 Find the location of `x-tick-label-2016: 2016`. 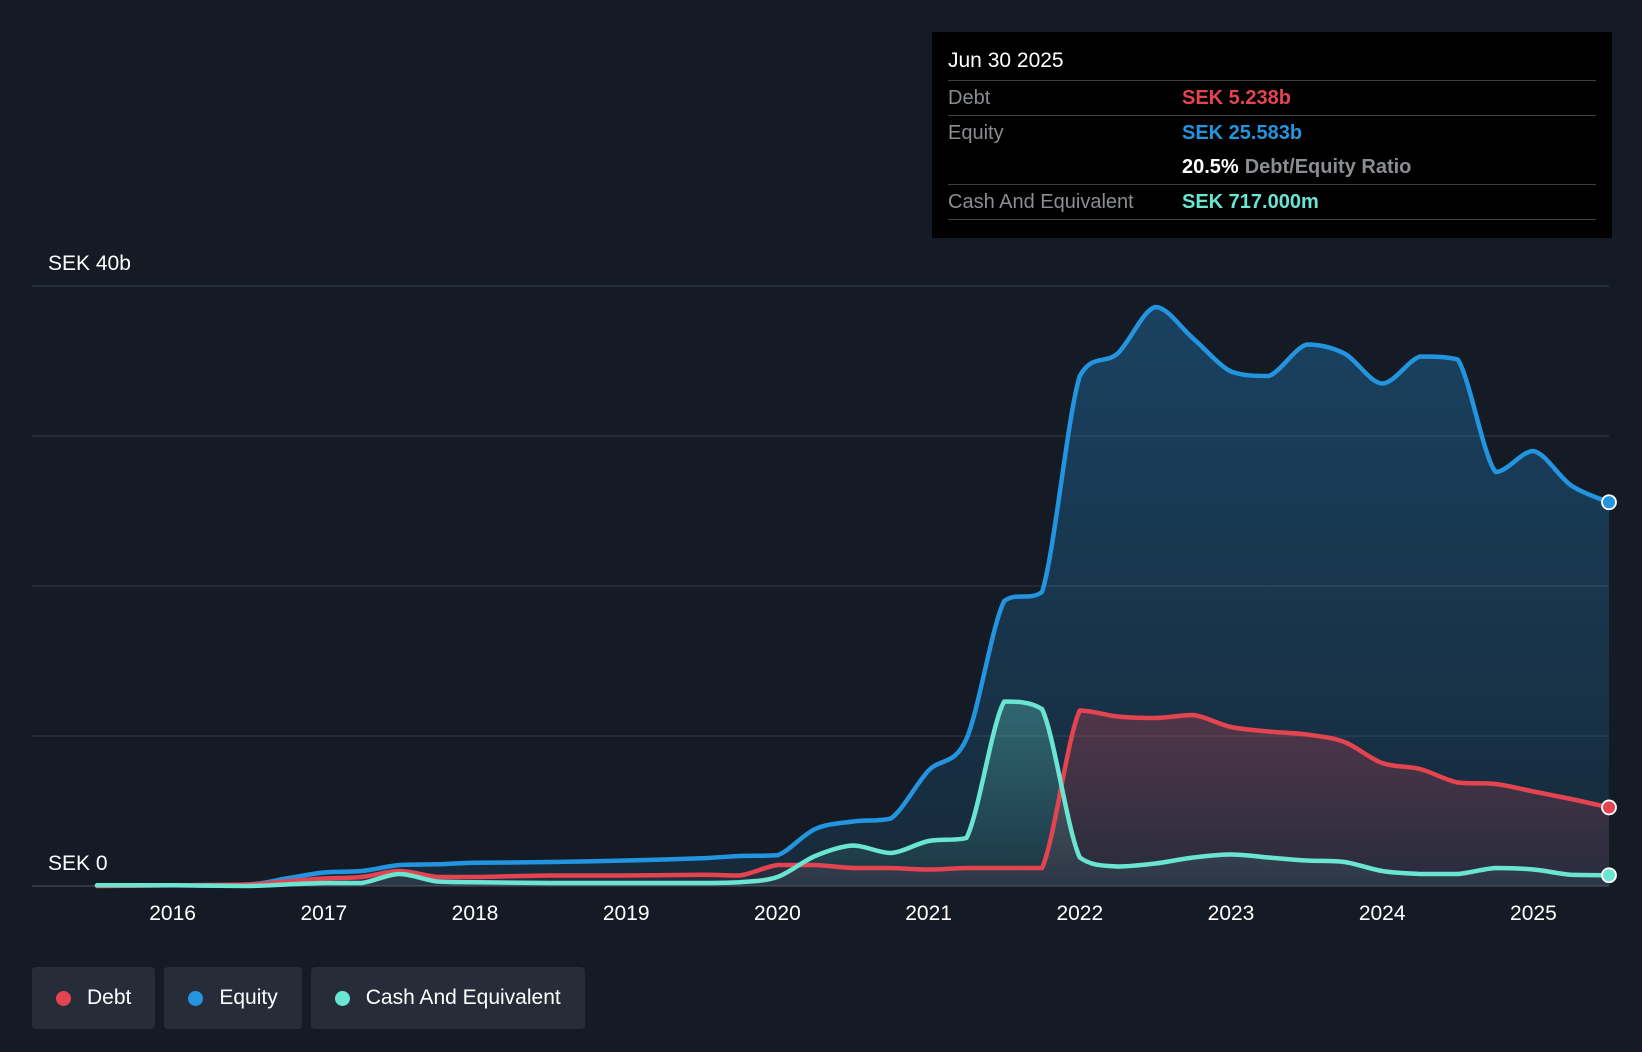

x-tick-label-2016: 2016 is located at coordinates (172, 913).